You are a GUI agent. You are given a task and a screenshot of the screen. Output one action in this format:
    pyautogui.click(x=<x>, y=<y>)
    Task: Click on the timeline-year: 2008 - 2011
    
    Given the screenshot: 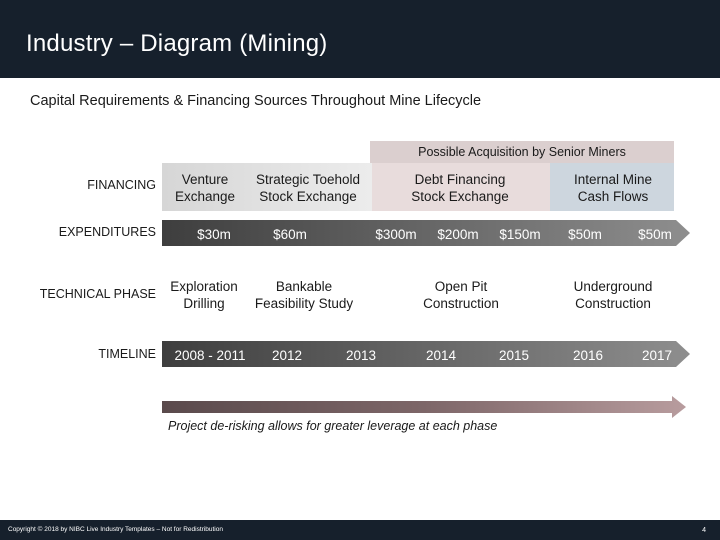 What is the action you would take?
    pyautogui.click(x=210, y=355)
    